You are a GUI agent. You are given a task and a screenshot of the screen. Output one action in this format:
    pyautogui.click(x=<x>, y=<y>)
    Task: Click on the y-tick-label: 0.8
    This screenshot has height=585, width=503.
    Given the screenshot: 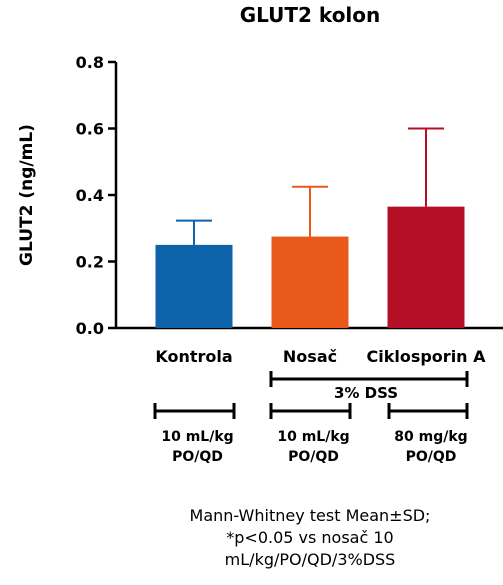 What is the action you would take?
    pyautogui.click(x=90, y=62)
    